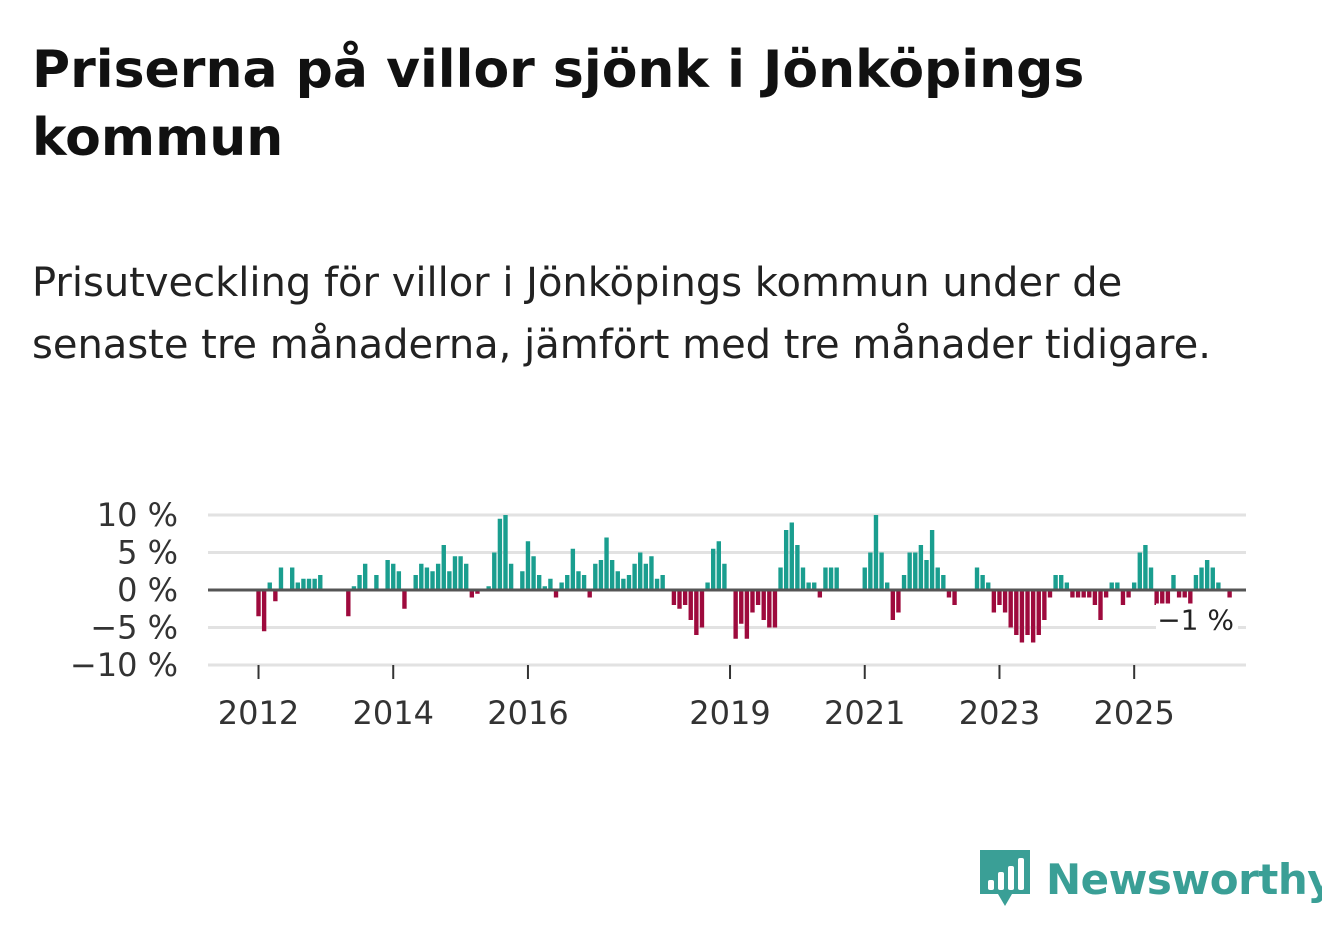 Image resolution: width=1322 pixels, height=939 pixels. Describe the element at coordinates (147, 590) in the screenshot. I see `y-tick-label: 0 %` at that location.